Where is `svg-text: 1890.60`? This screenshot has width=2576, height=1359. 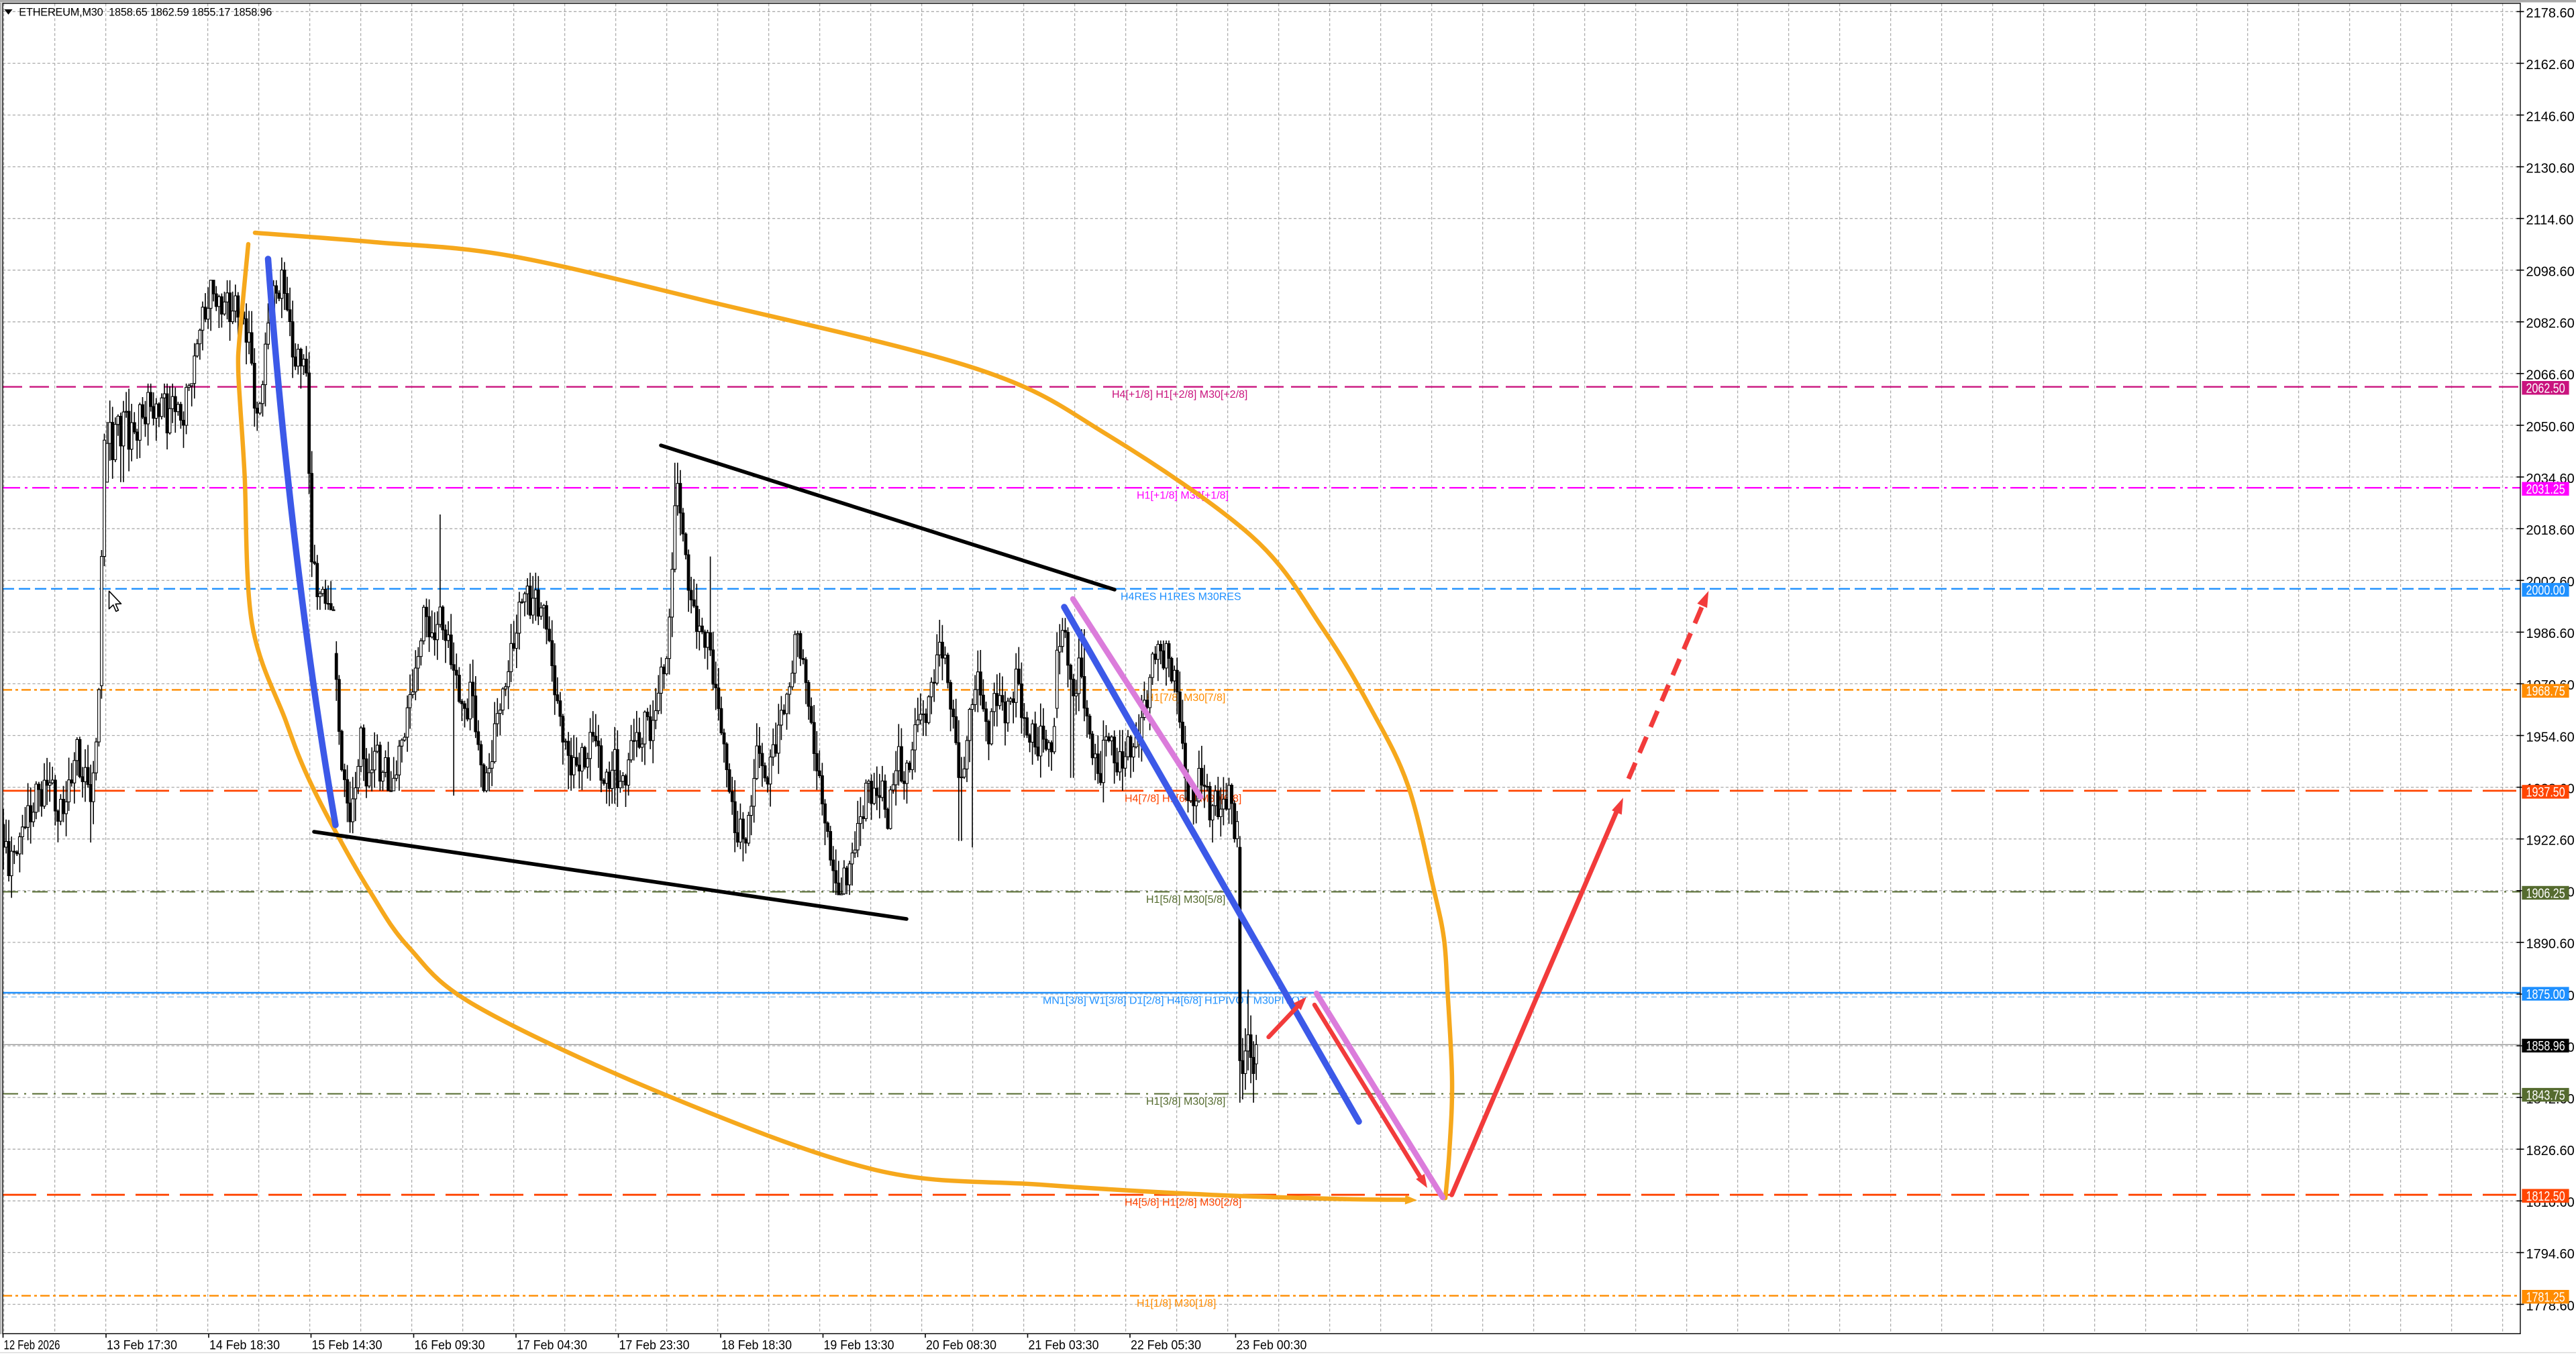
svg-text: 1890.60 is located at coordinates (2550, 944).